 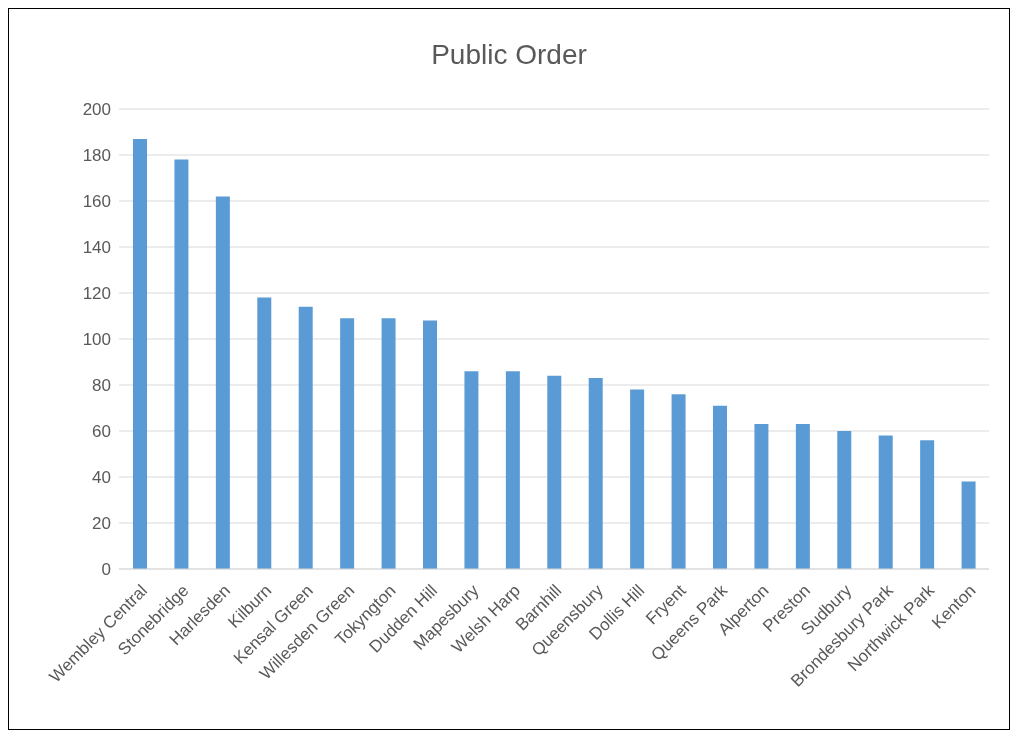 I want to click on y-tick-label: 140, so click(x=96, y=248).